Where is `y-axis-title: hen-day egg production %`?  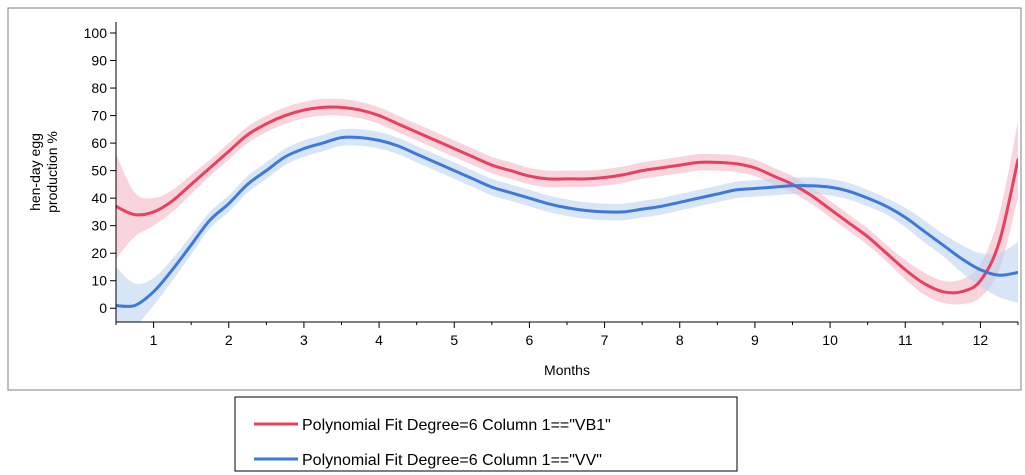
y-axis-title: hen-day egg production % is located at coordinates (43, 172).